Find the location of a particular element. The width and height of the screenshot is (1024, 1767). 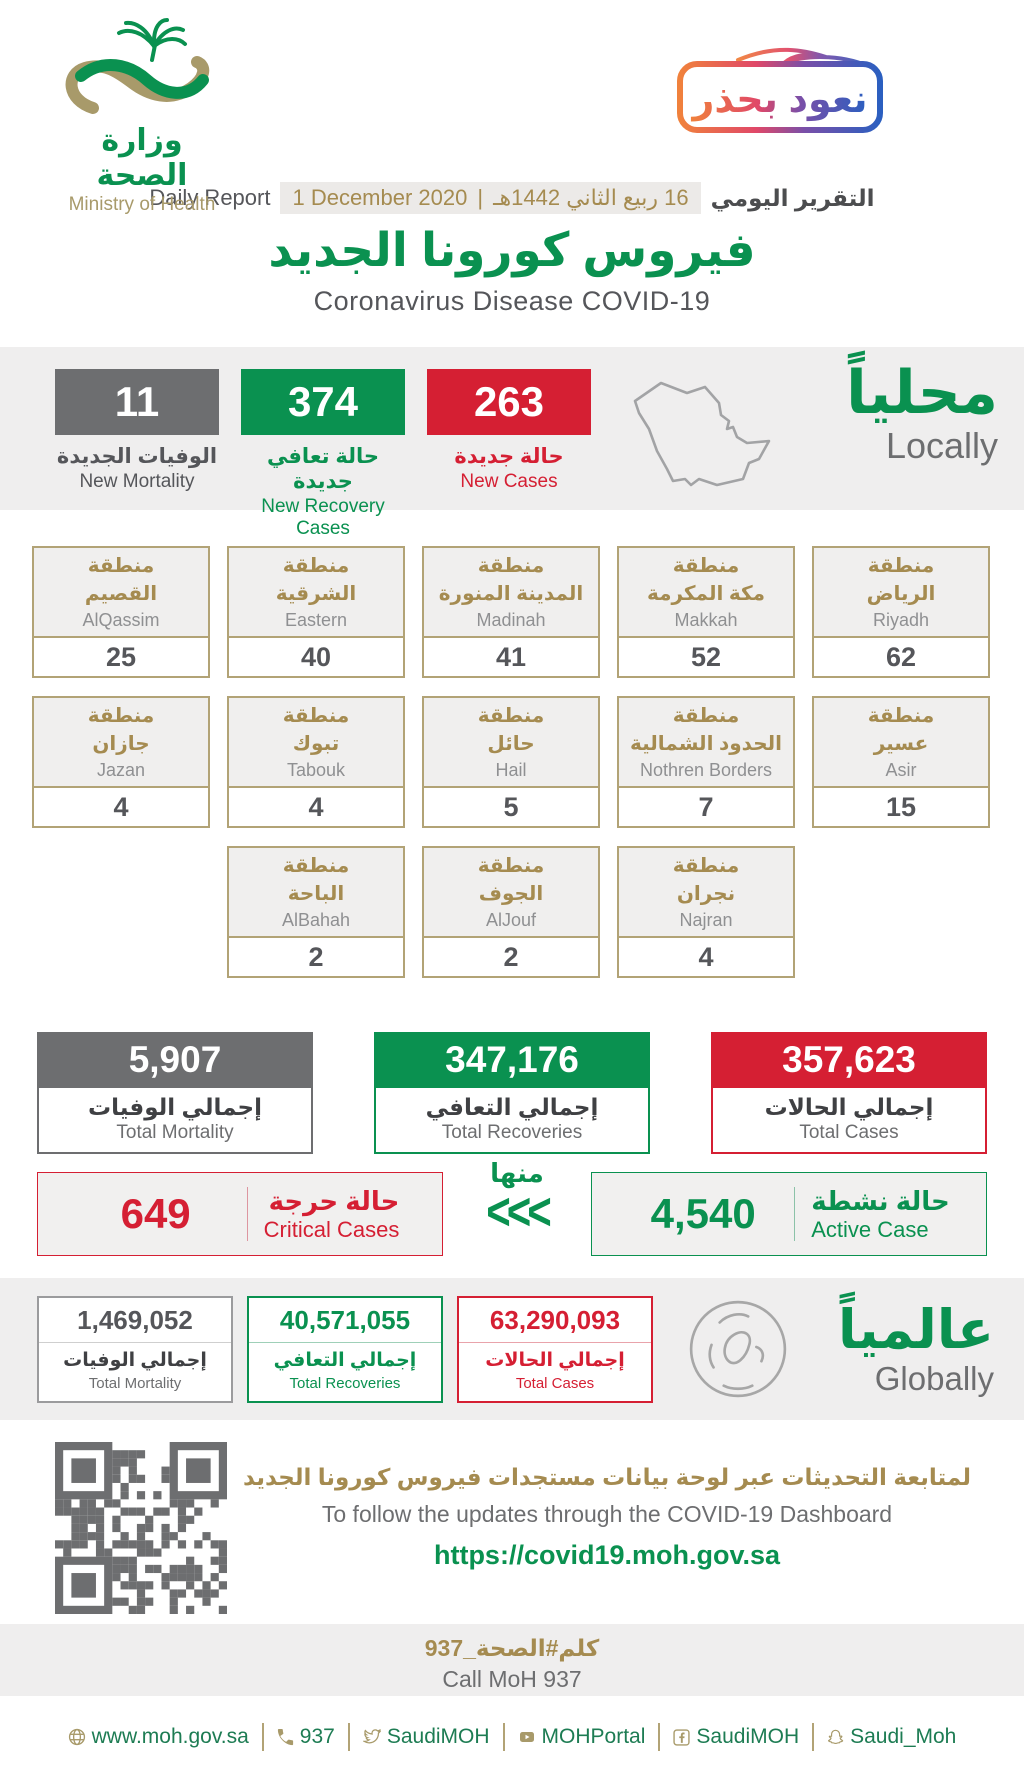

twitter-icon is located at coordinates (371, 1736).